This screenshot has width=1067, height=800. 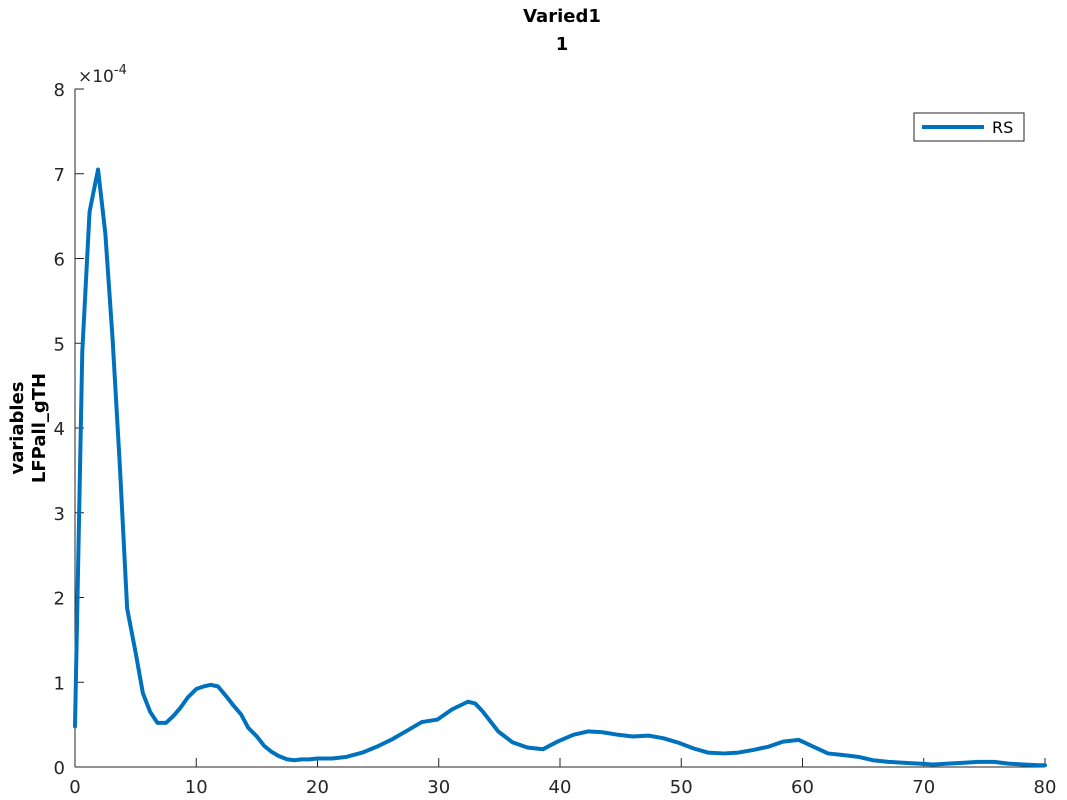 What do you see at coordinates (560, 787) in the screenshot?
I see `x-tick-label-40: 40` at bounding box center [560, 787].